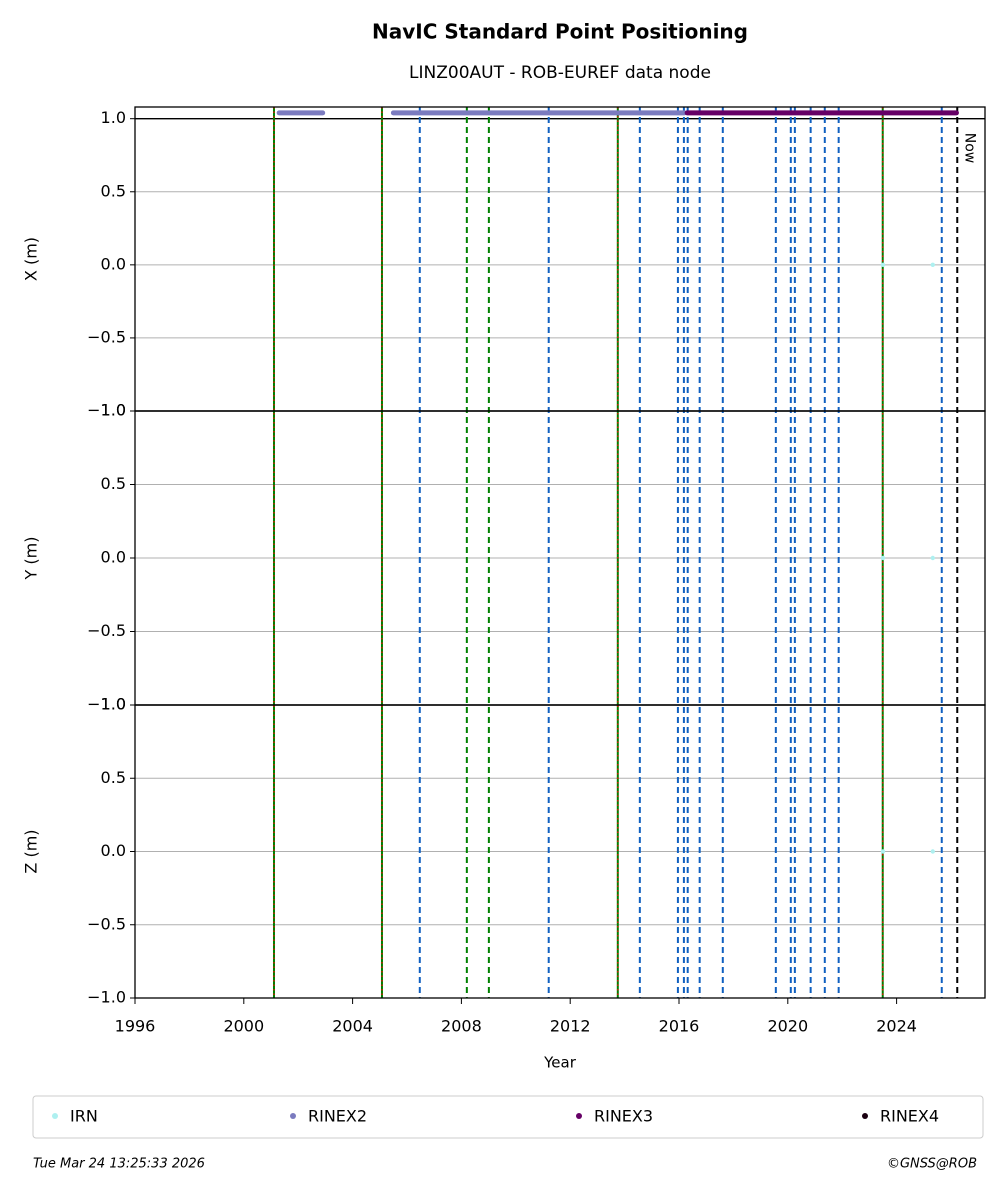 This screenshot has width=1005, height=1198. What do you see at coordinates (352, 1026) in the screenshot?
I see `x-tick-label: 2004` at bounding box center [352, 1026].